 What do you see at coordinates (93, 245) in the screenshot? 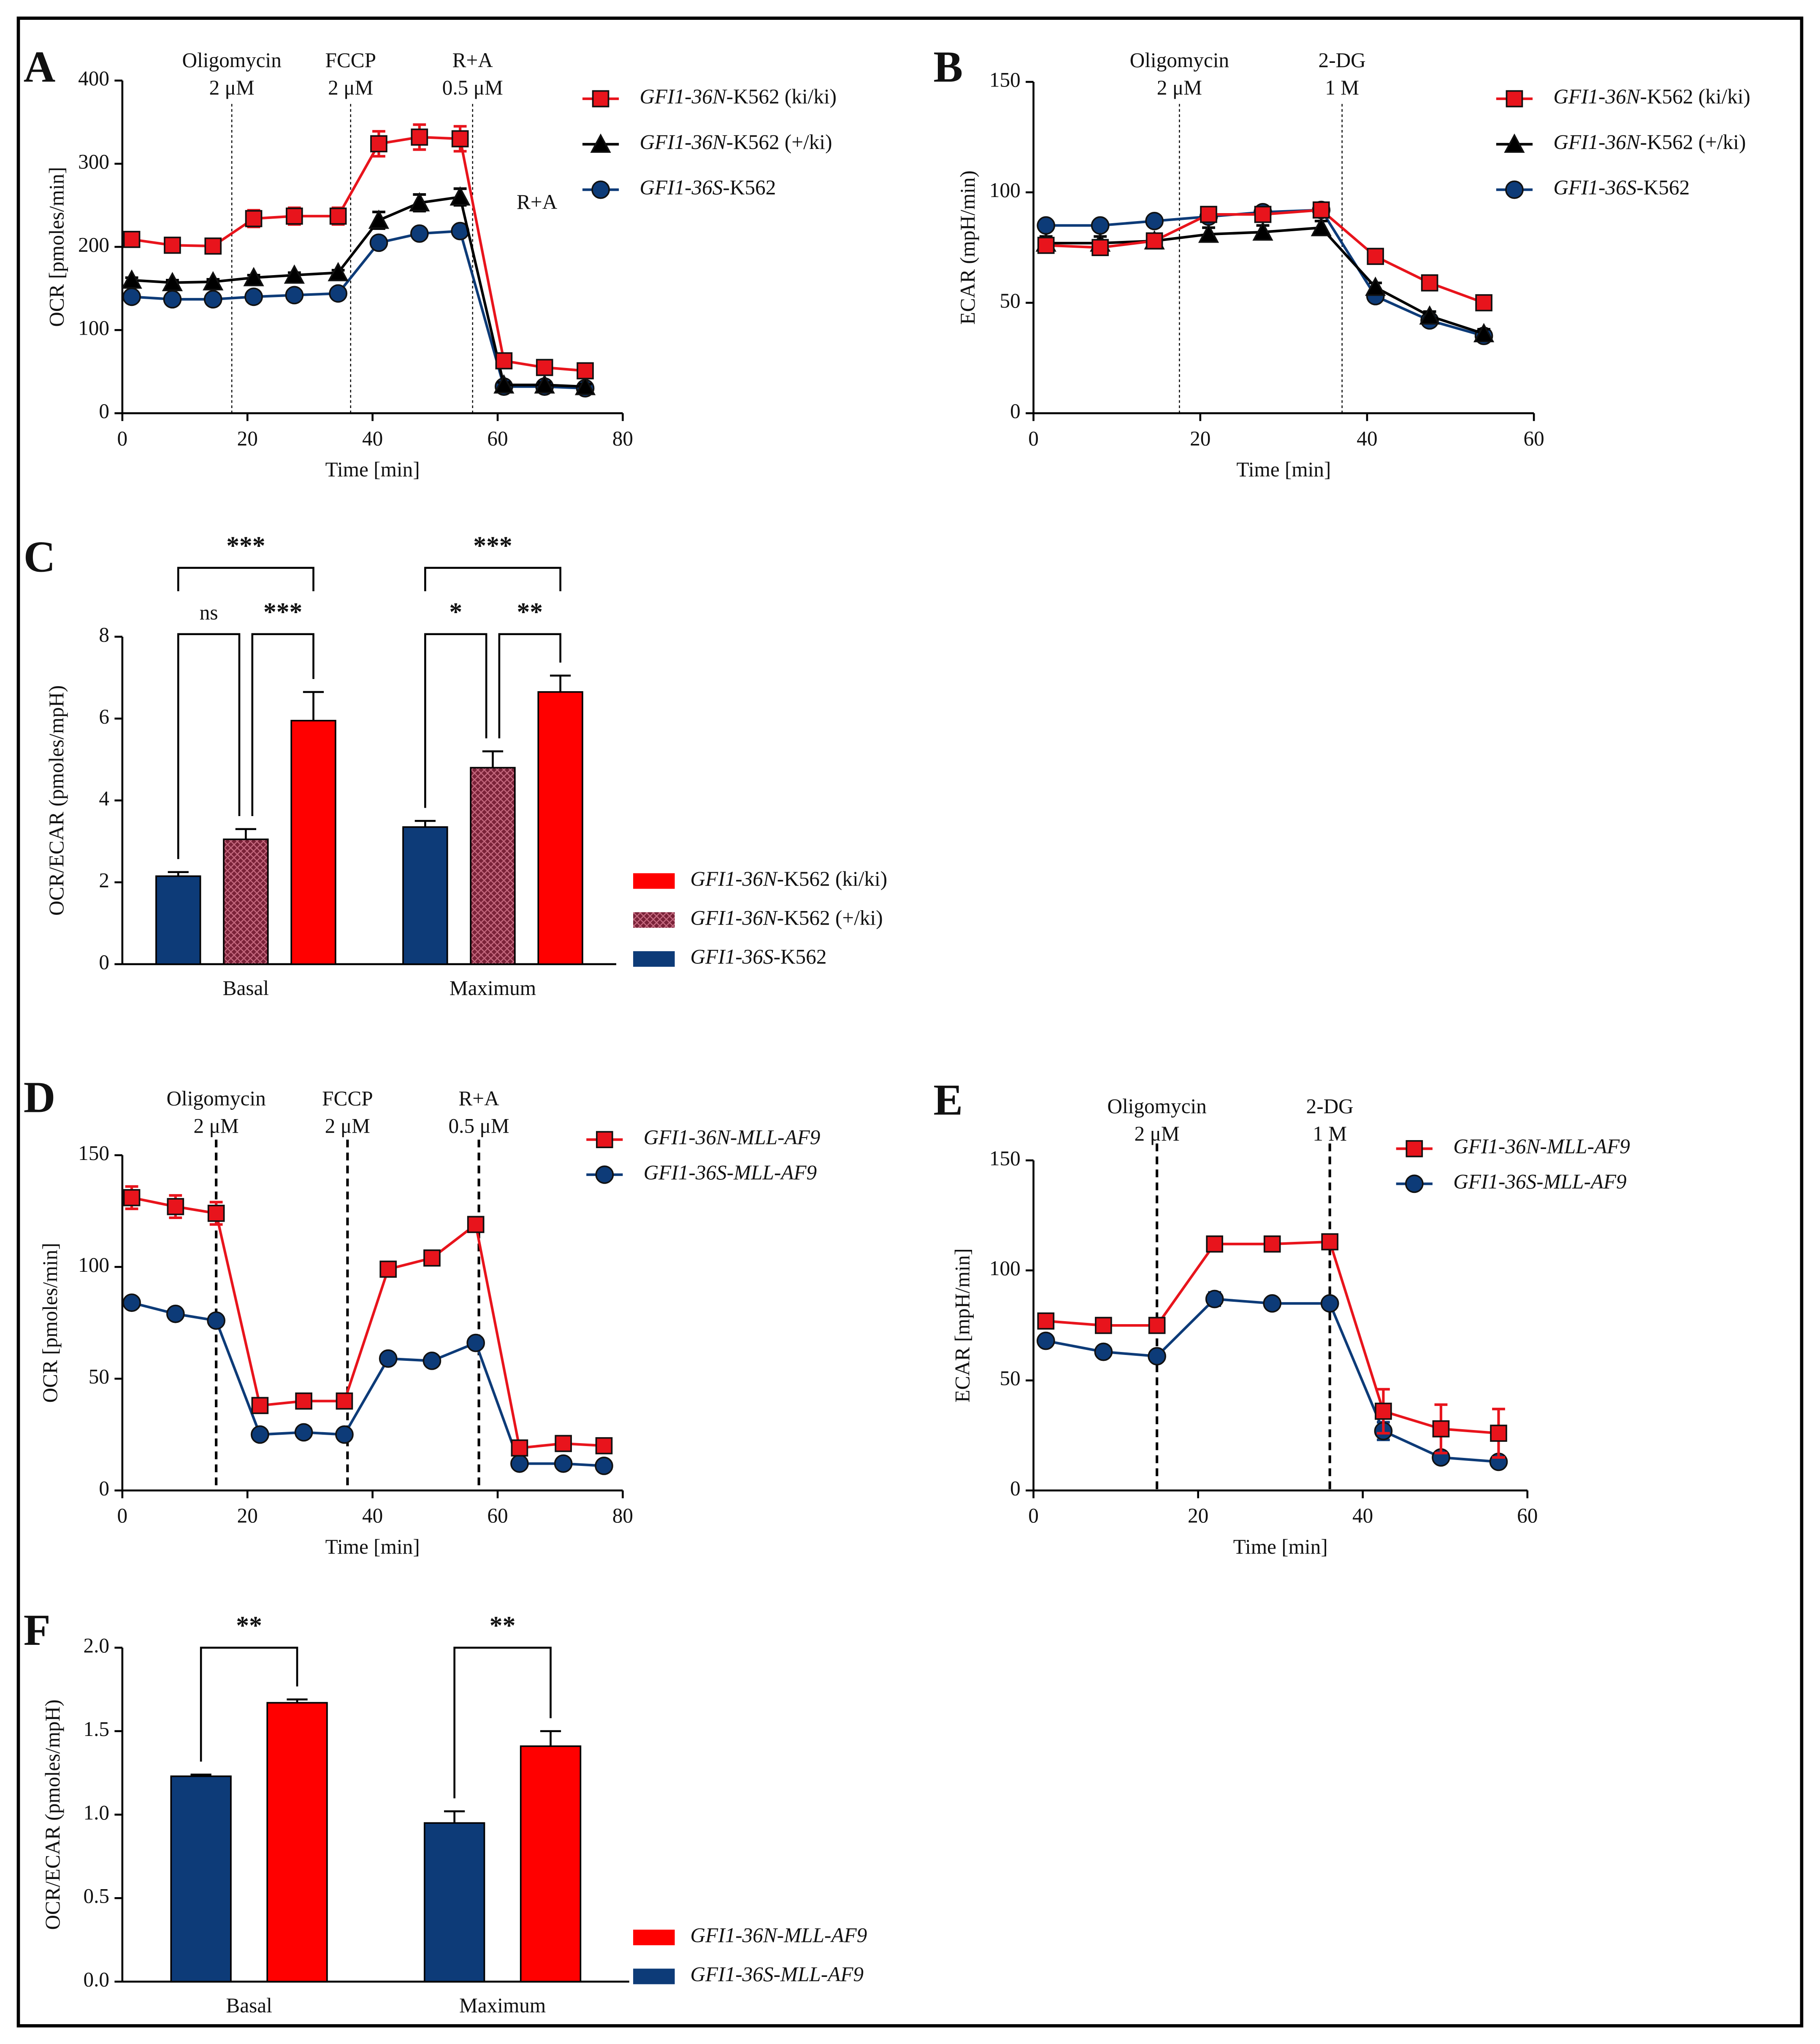
I see `y-tick-label: 200` at bounding box center [93, 245].